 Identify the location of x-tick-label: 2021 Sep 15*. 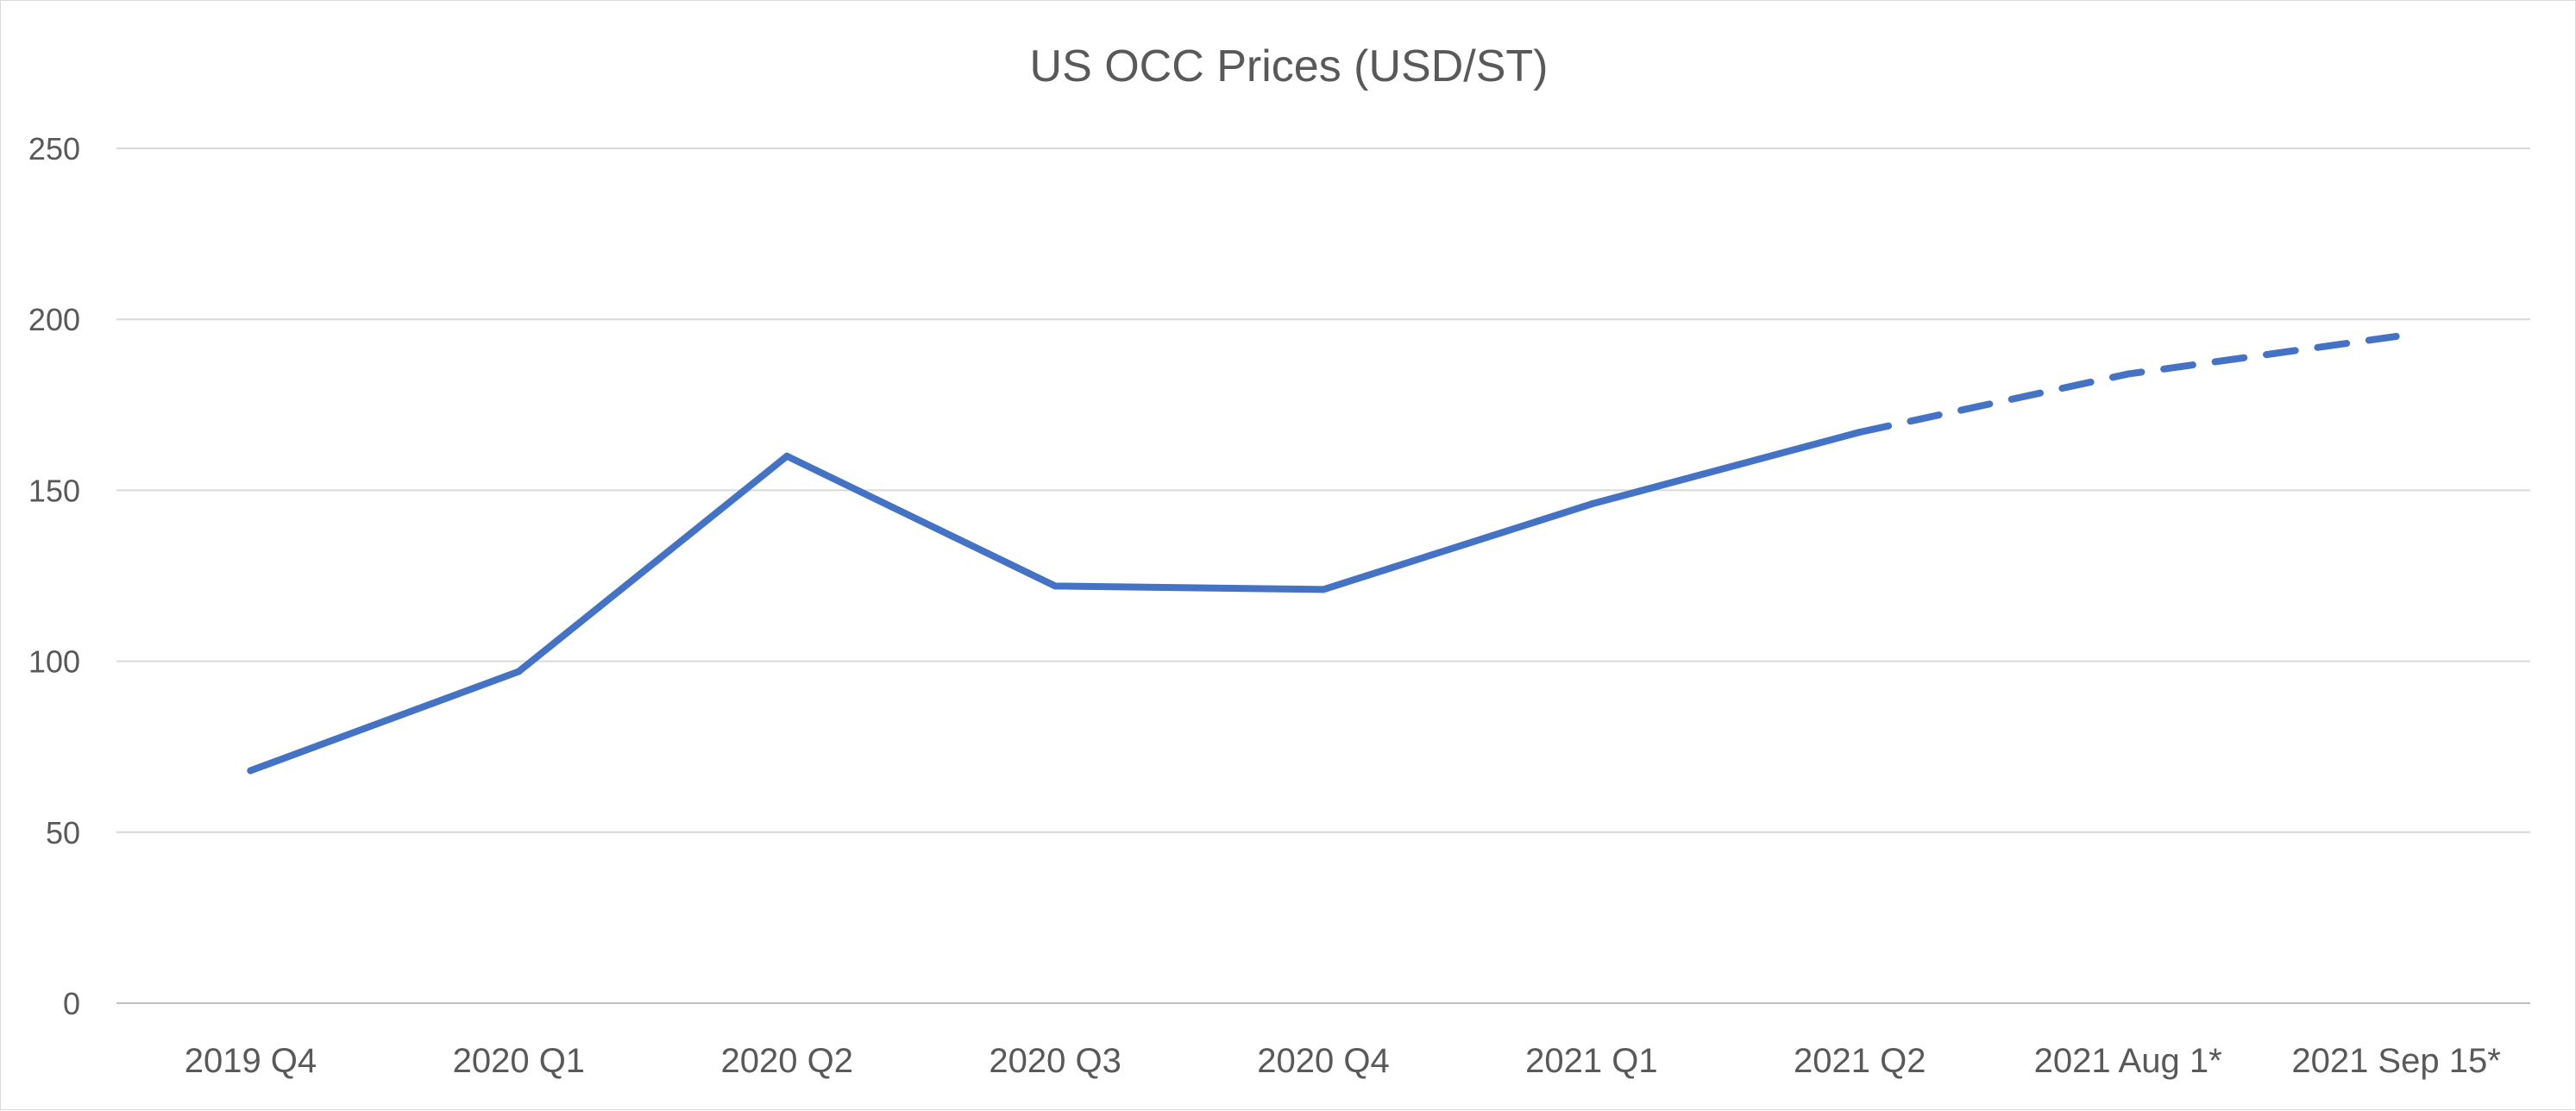
(2395, 1061).